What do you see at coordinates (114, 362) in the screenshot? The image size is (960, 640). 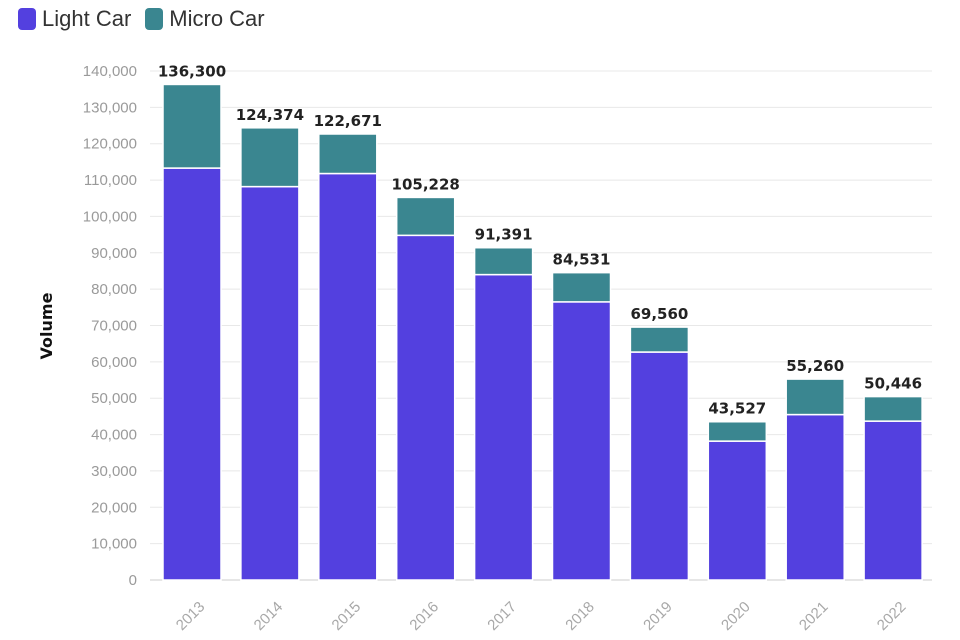 I see `y-tick-label: 60,000` at bounding box center [114, 362].